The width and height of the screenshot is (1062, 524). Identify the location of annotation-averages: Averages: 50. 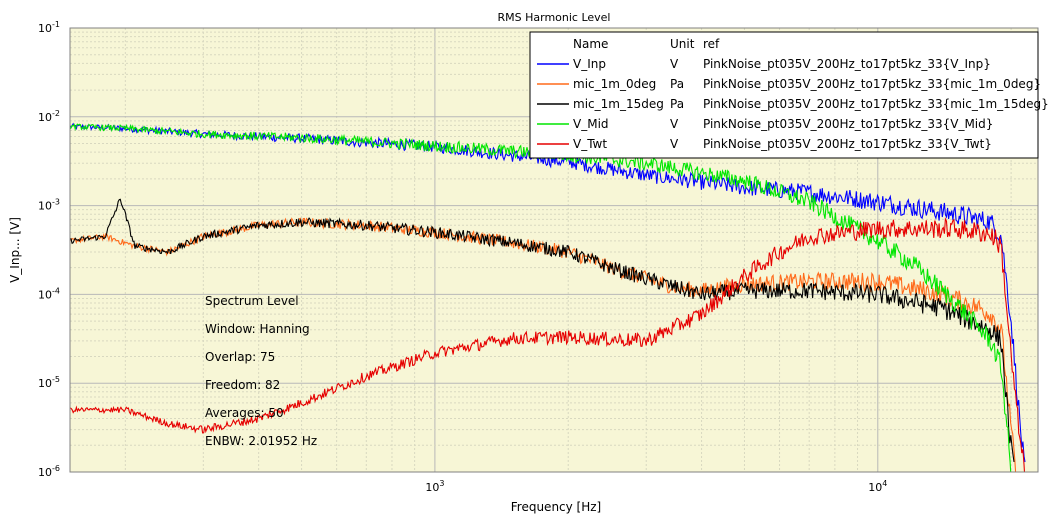
(244, 413).